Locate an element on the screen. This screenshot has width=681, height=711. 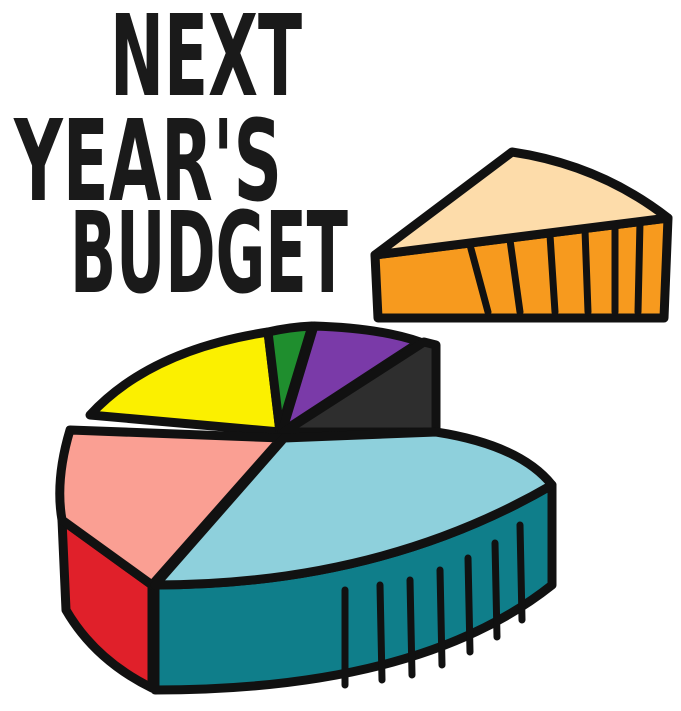
title-line: NEXT is located at coordinates (206, 61).